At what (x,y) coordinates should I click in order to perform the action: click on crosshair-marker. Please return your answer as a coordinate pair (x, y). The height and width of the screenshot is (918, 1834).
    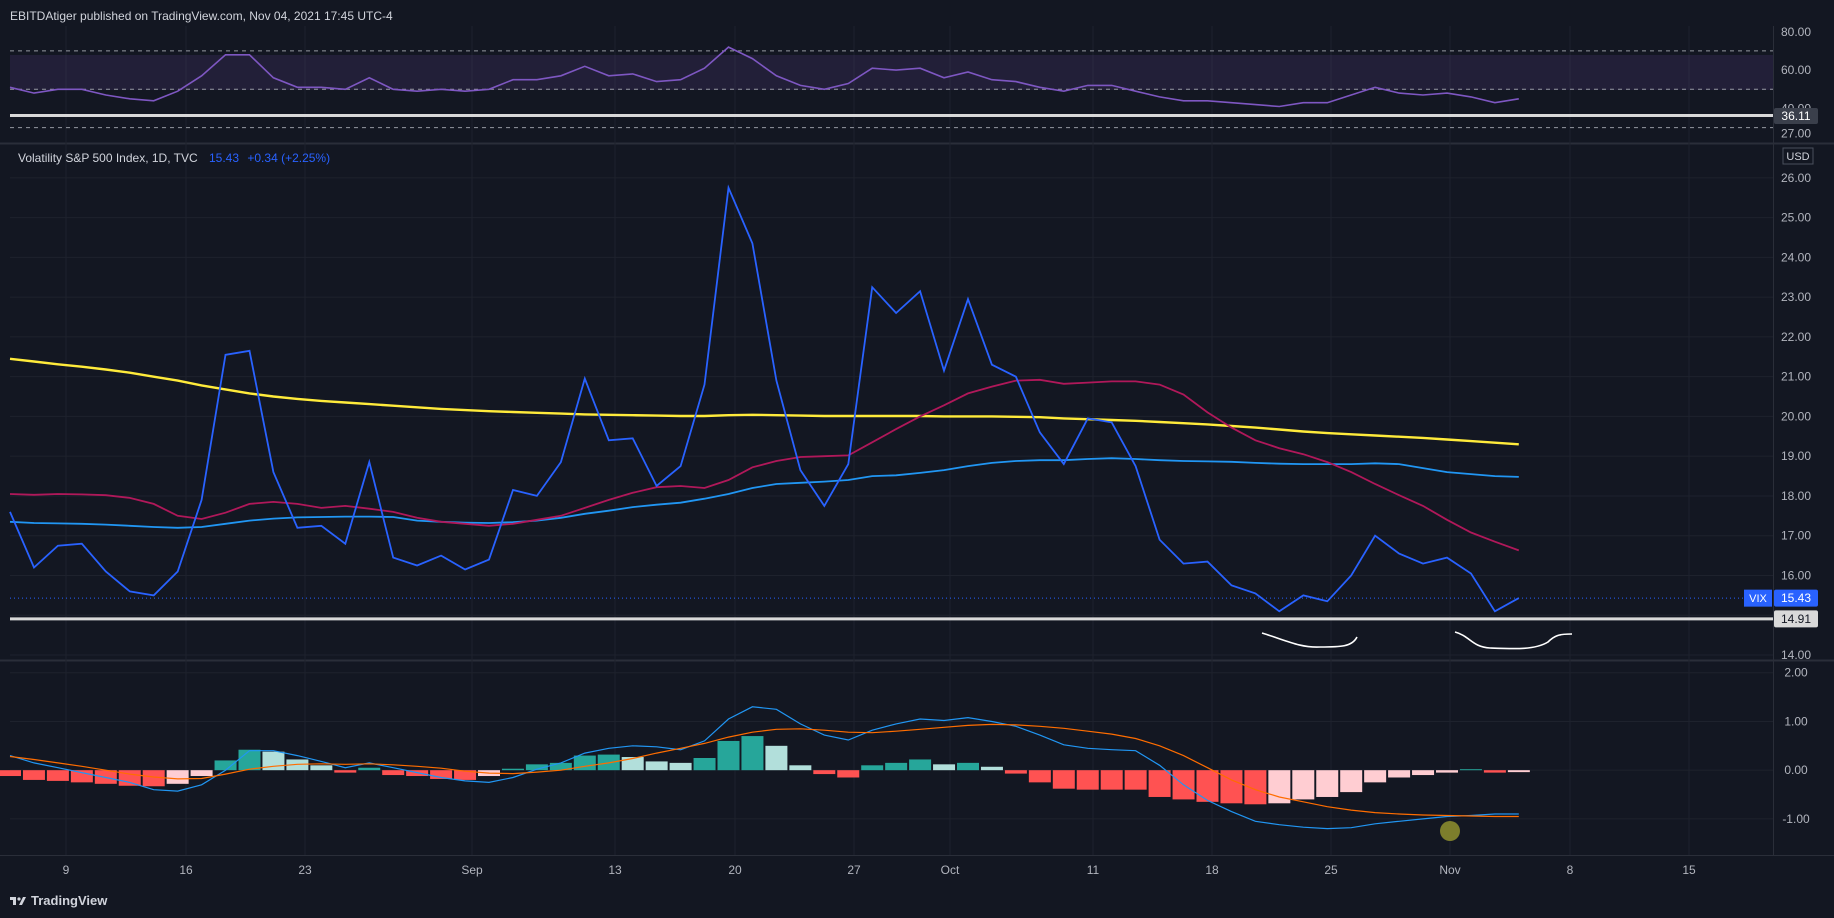
    Looking at the image, I should click on (1450, 831).